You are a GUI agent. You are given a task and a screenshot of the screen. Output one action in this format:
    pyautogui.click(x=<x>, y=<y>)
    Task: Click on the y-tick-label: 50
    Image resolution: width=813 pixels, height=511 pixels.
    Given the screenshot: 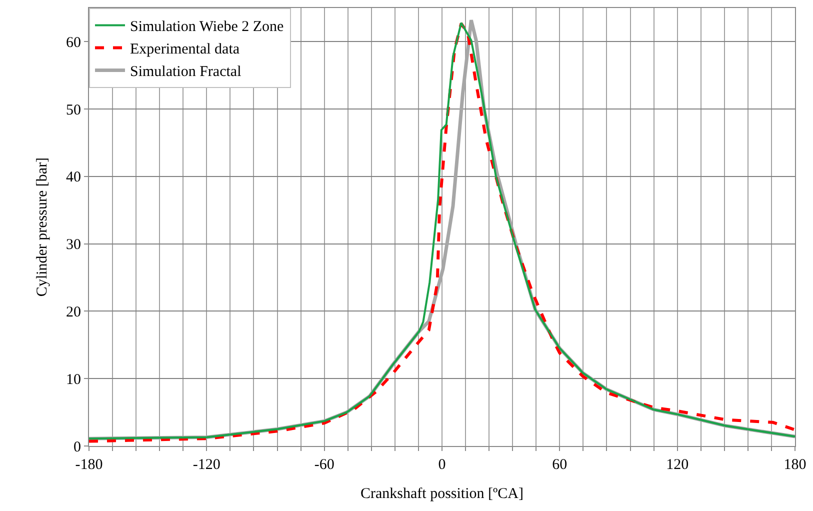 What is the action you would take?
    pyautogui.click(x=73, y=110)
    